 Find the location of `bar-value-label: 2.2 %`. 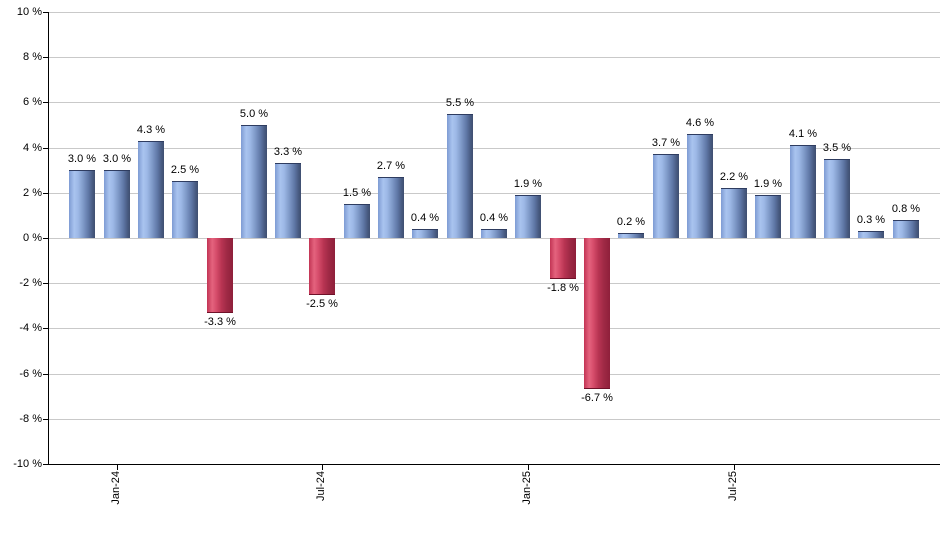

bar-value-label: 2.2 % is located at coordinates (734, 177).